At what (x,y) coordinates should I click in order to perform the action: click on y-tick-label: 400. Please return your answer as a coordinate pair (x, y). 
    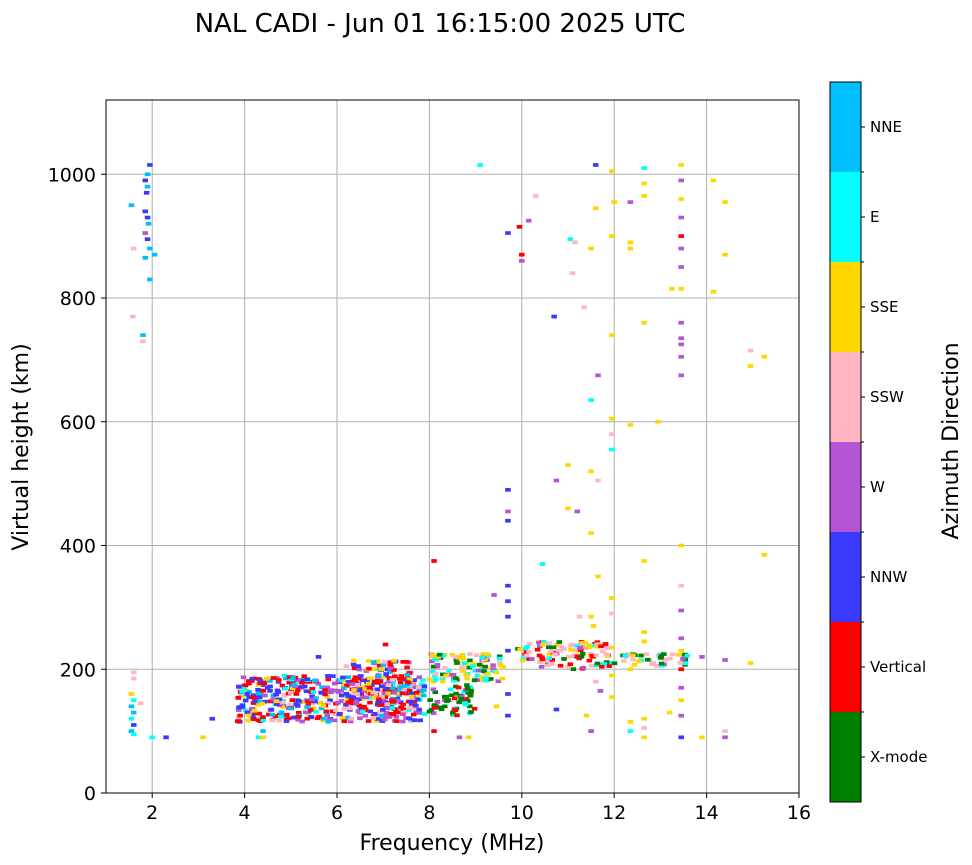
    Looking at the image, I should click on (78, 547).